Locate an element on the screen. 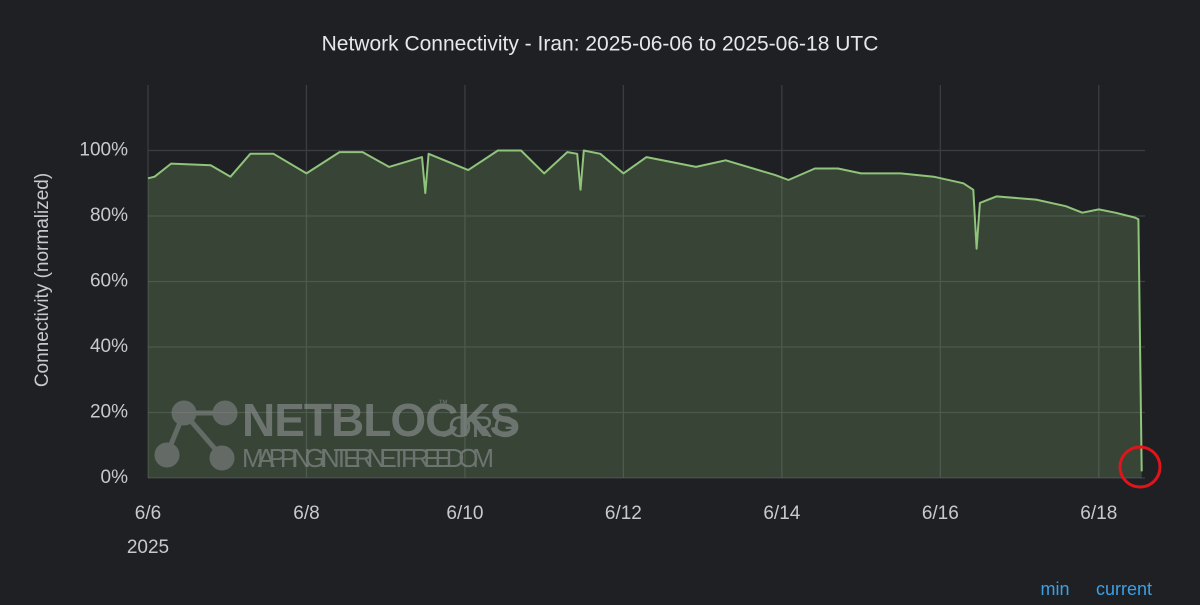 The width and height of the screenshot is (1200, 605). watermark-suffix: .ORG is located at coordinates (478, 427).